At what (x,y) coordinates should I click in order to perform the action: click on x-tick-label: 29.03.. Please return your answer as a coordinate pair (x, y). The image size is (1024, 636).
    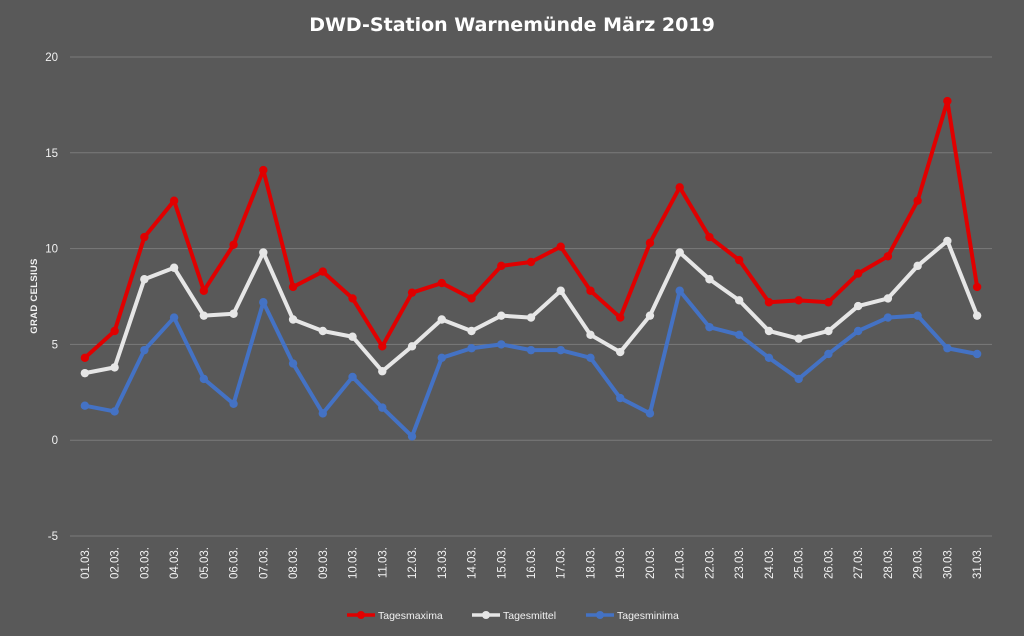
    Looking at the image, I should click on (919, 563).